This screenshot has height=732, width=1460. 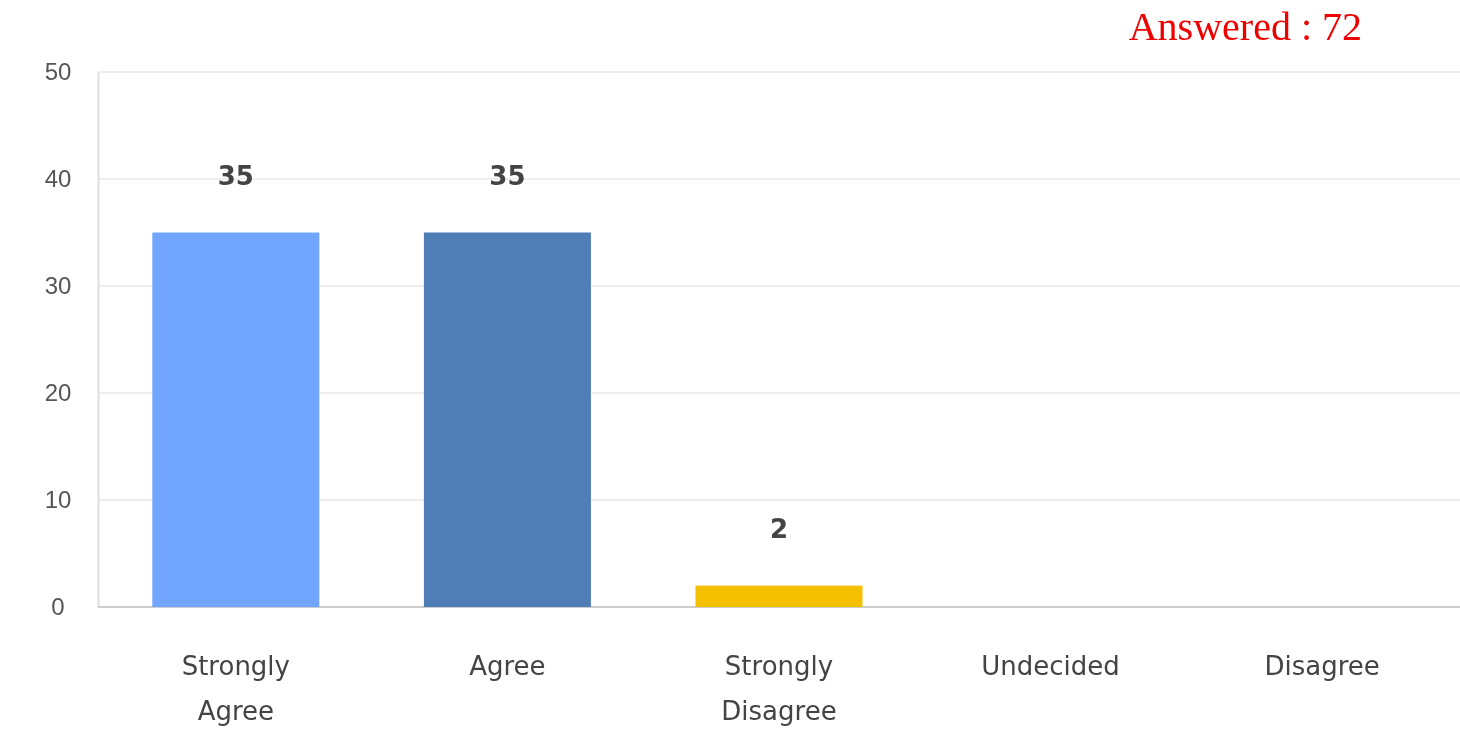 What do you see at coordinates (1322, 666) in the screenshot?
I see `x-tick-label: Disagree` at bounding box center [1322, 666].